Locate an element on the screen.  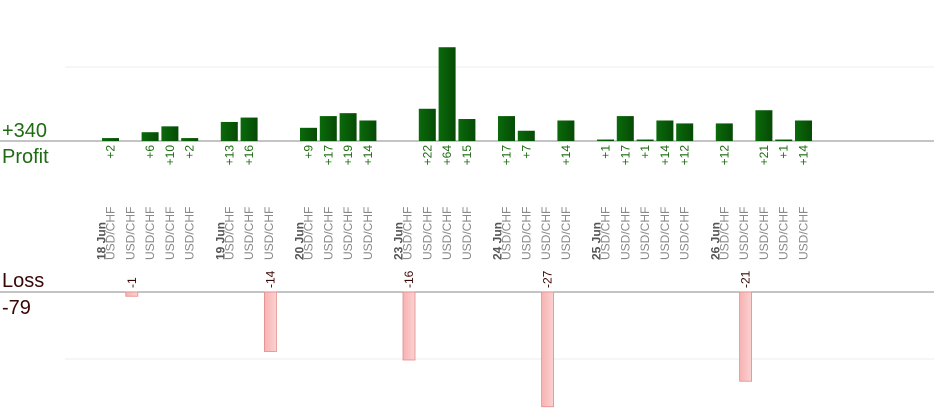
profit-value-label: +15 is located at coordinates (467, 155).